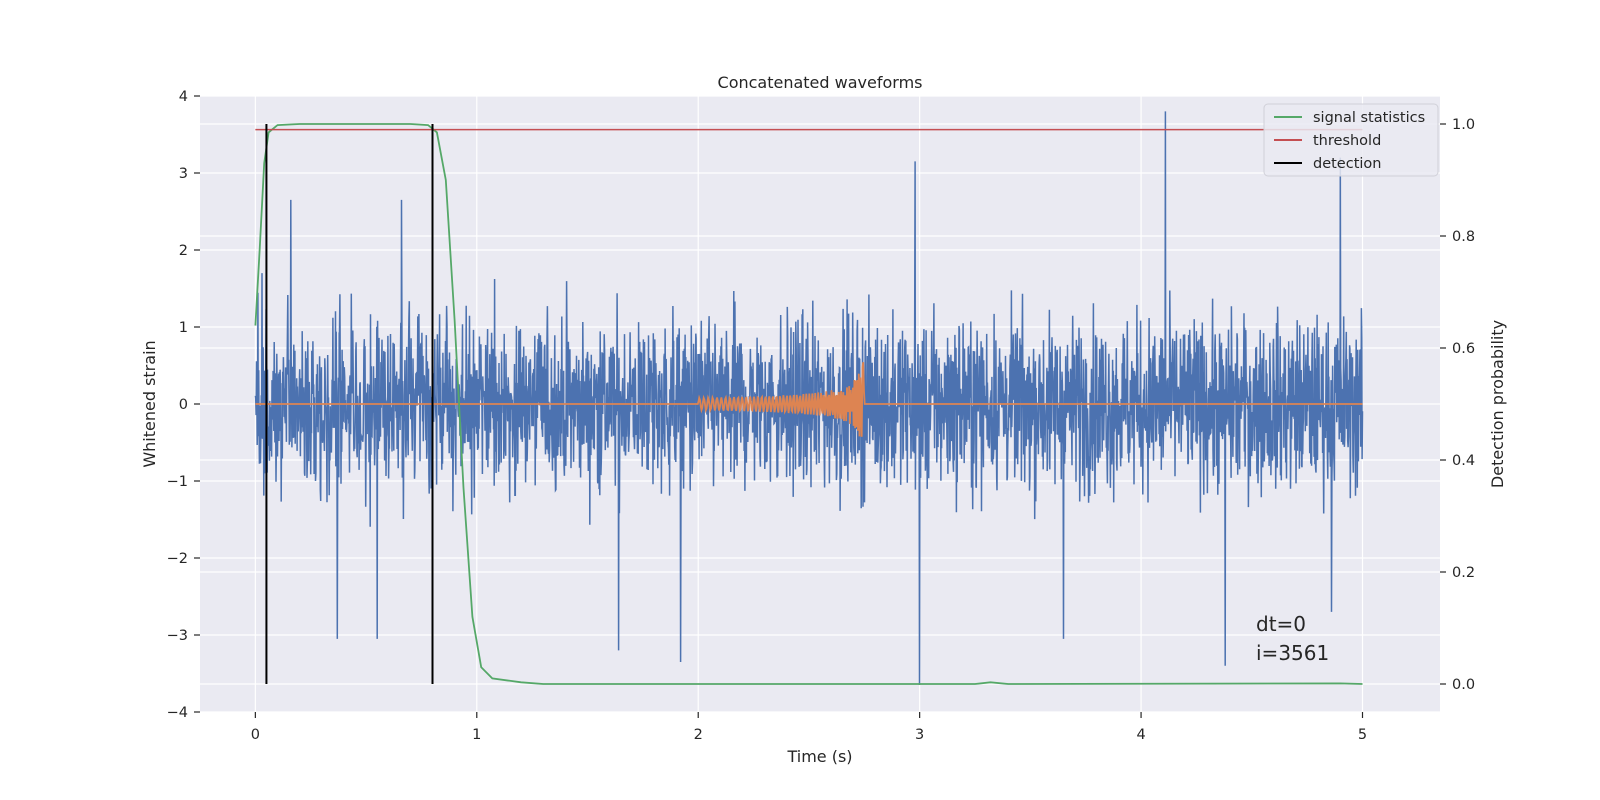  I want to click on legend-label-detection: detection, so click(1347, 164).